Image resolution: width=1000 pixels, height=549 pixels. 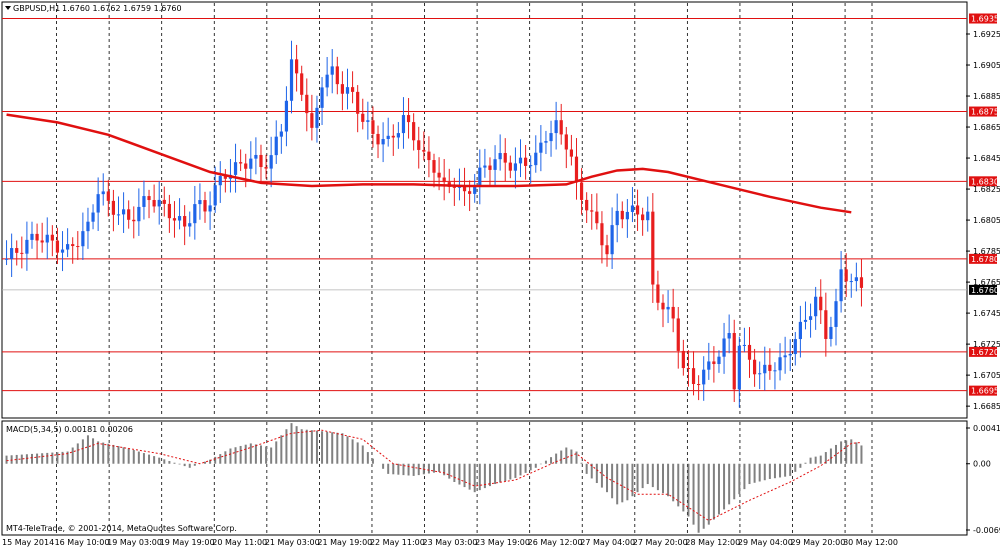 What do you see at coordinates (986, 344) in the screenshot?
I see `price-tick-label: 1.6725` at bounding box center [986, 344].